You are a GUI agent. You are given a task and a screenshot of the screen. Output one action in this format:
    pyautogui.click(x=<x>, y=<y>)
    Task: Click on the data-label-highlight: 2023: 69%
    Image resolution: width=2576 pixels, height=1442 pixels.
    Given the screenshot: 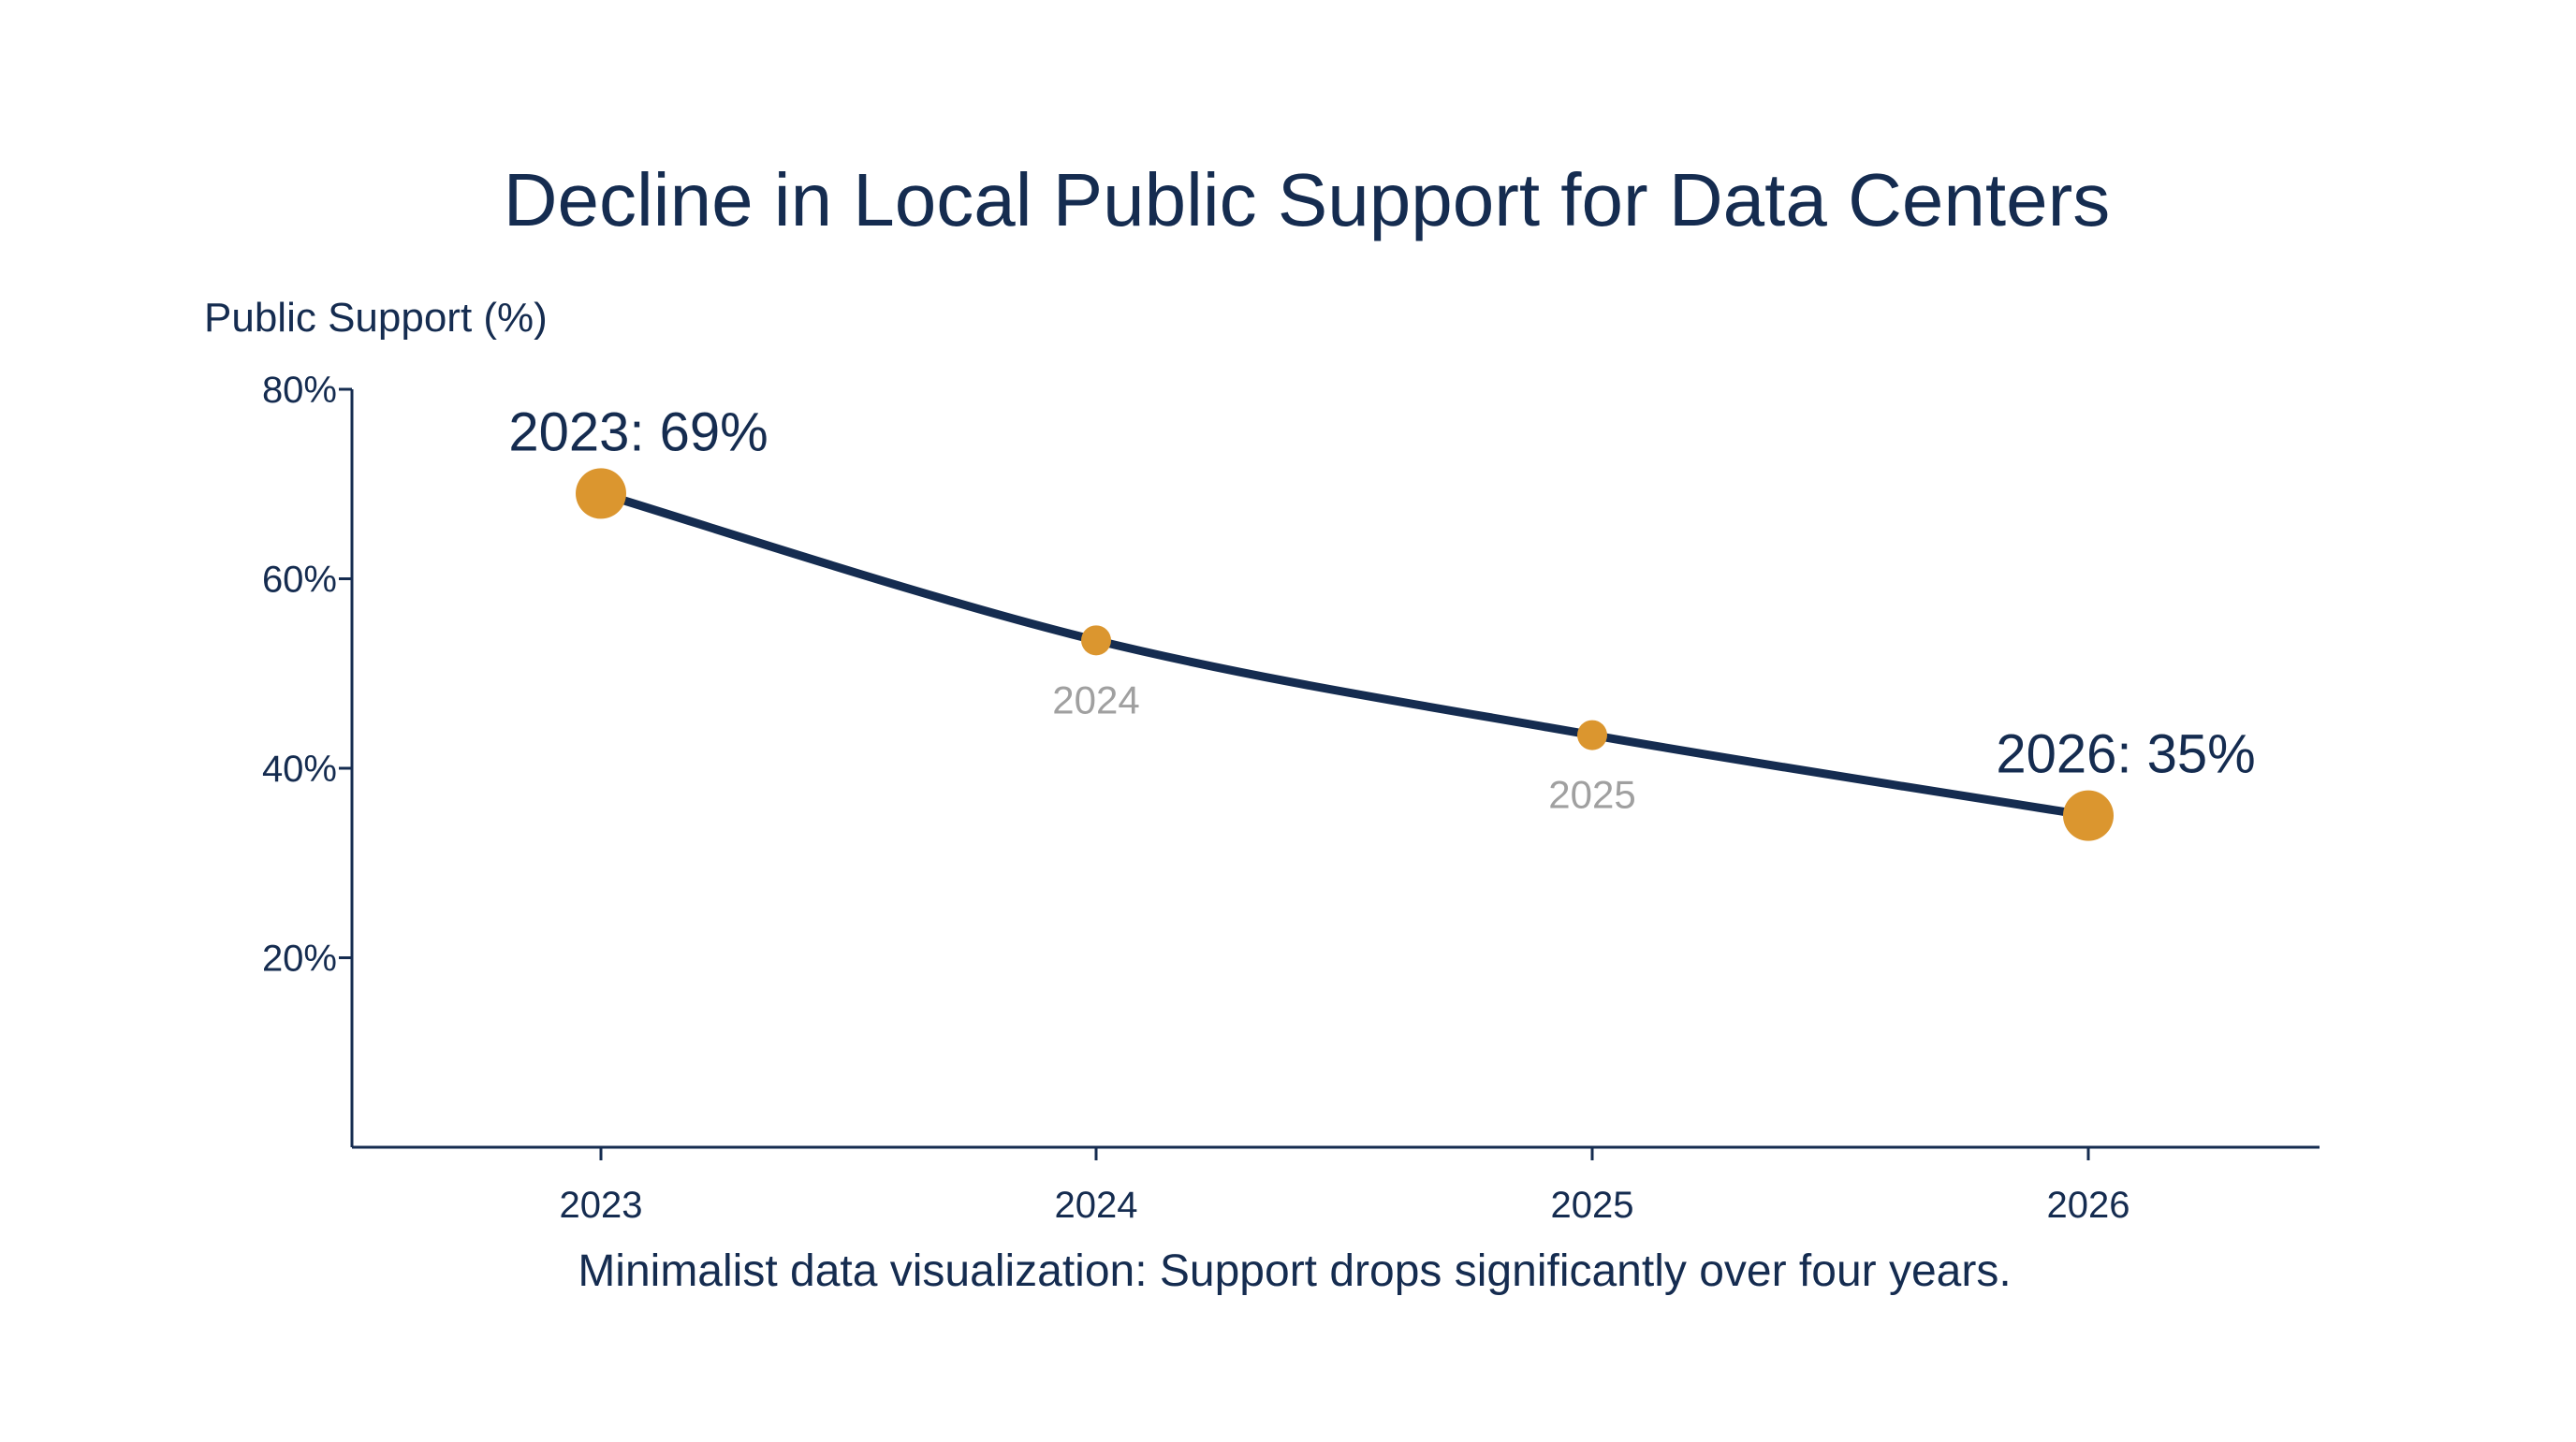 What is the action you would take?
    pyautogui.click(x=638, y=431)
    